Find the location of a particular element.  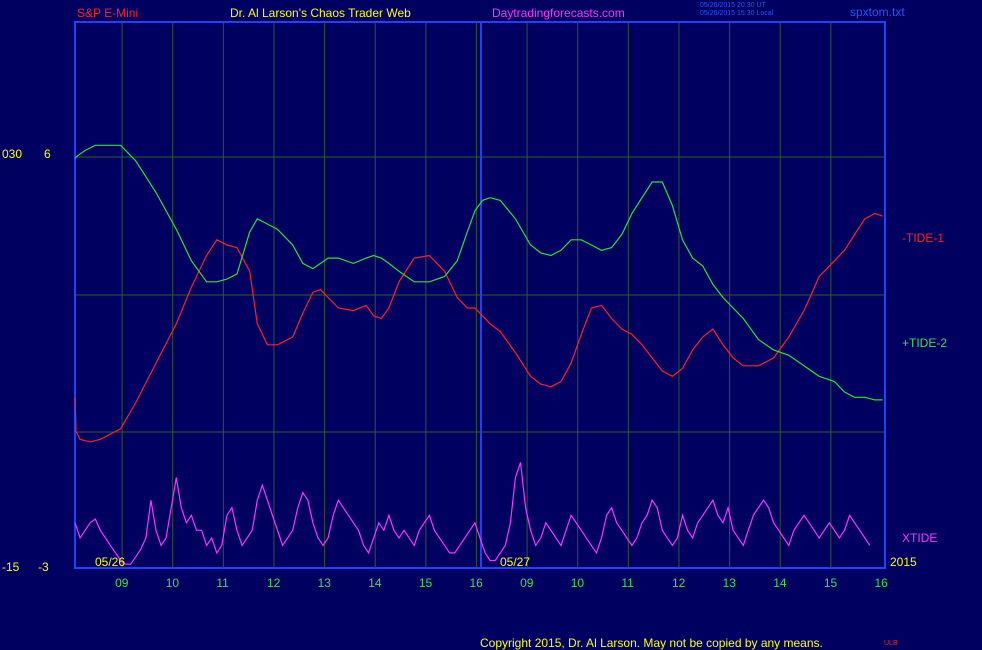

year-label: 2015 is located at coordinates (903, 562).